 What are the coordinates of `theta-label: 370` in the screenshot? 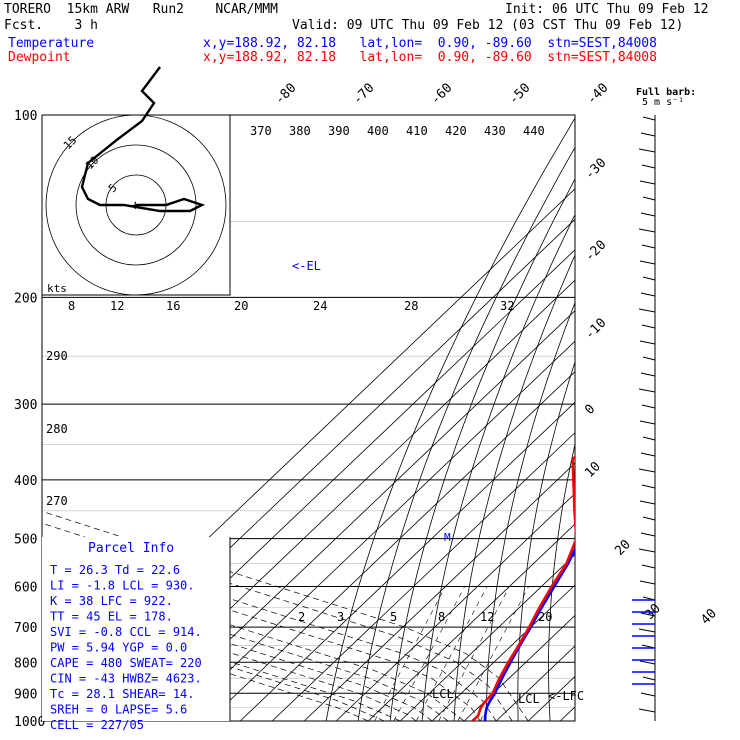 It's located at (261, 131).